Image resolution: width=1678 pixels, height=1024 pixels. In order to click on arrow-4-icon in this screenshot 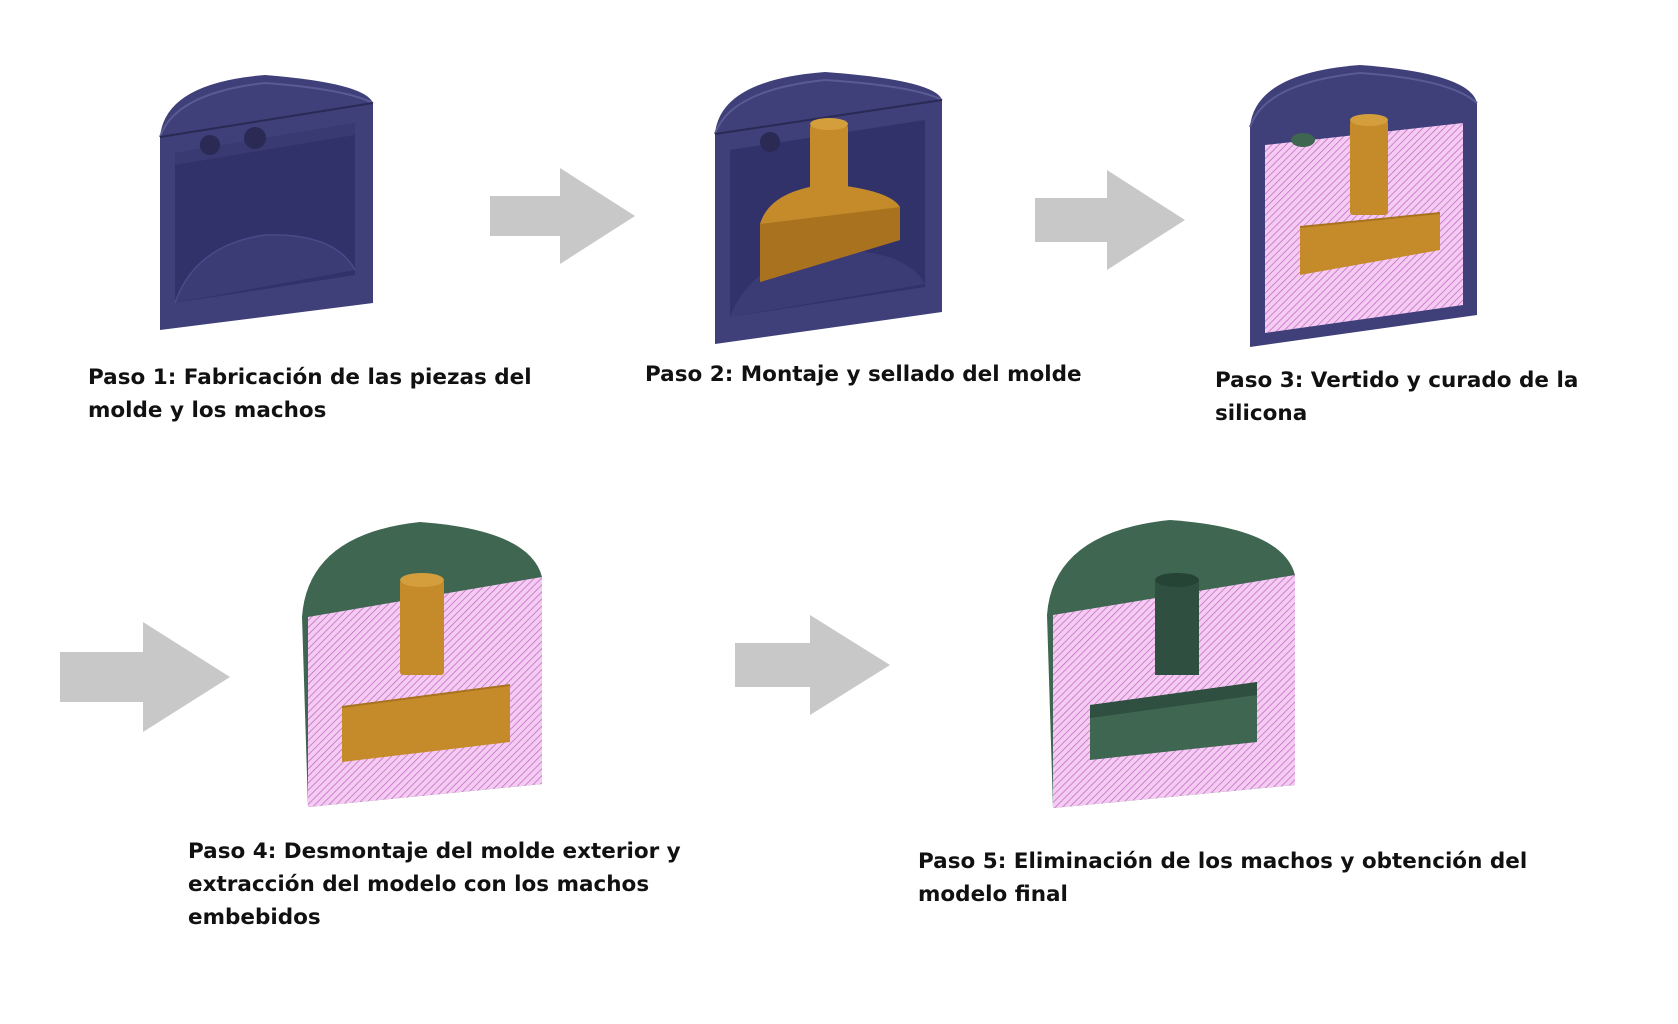, I will do `click(812, 667)`.